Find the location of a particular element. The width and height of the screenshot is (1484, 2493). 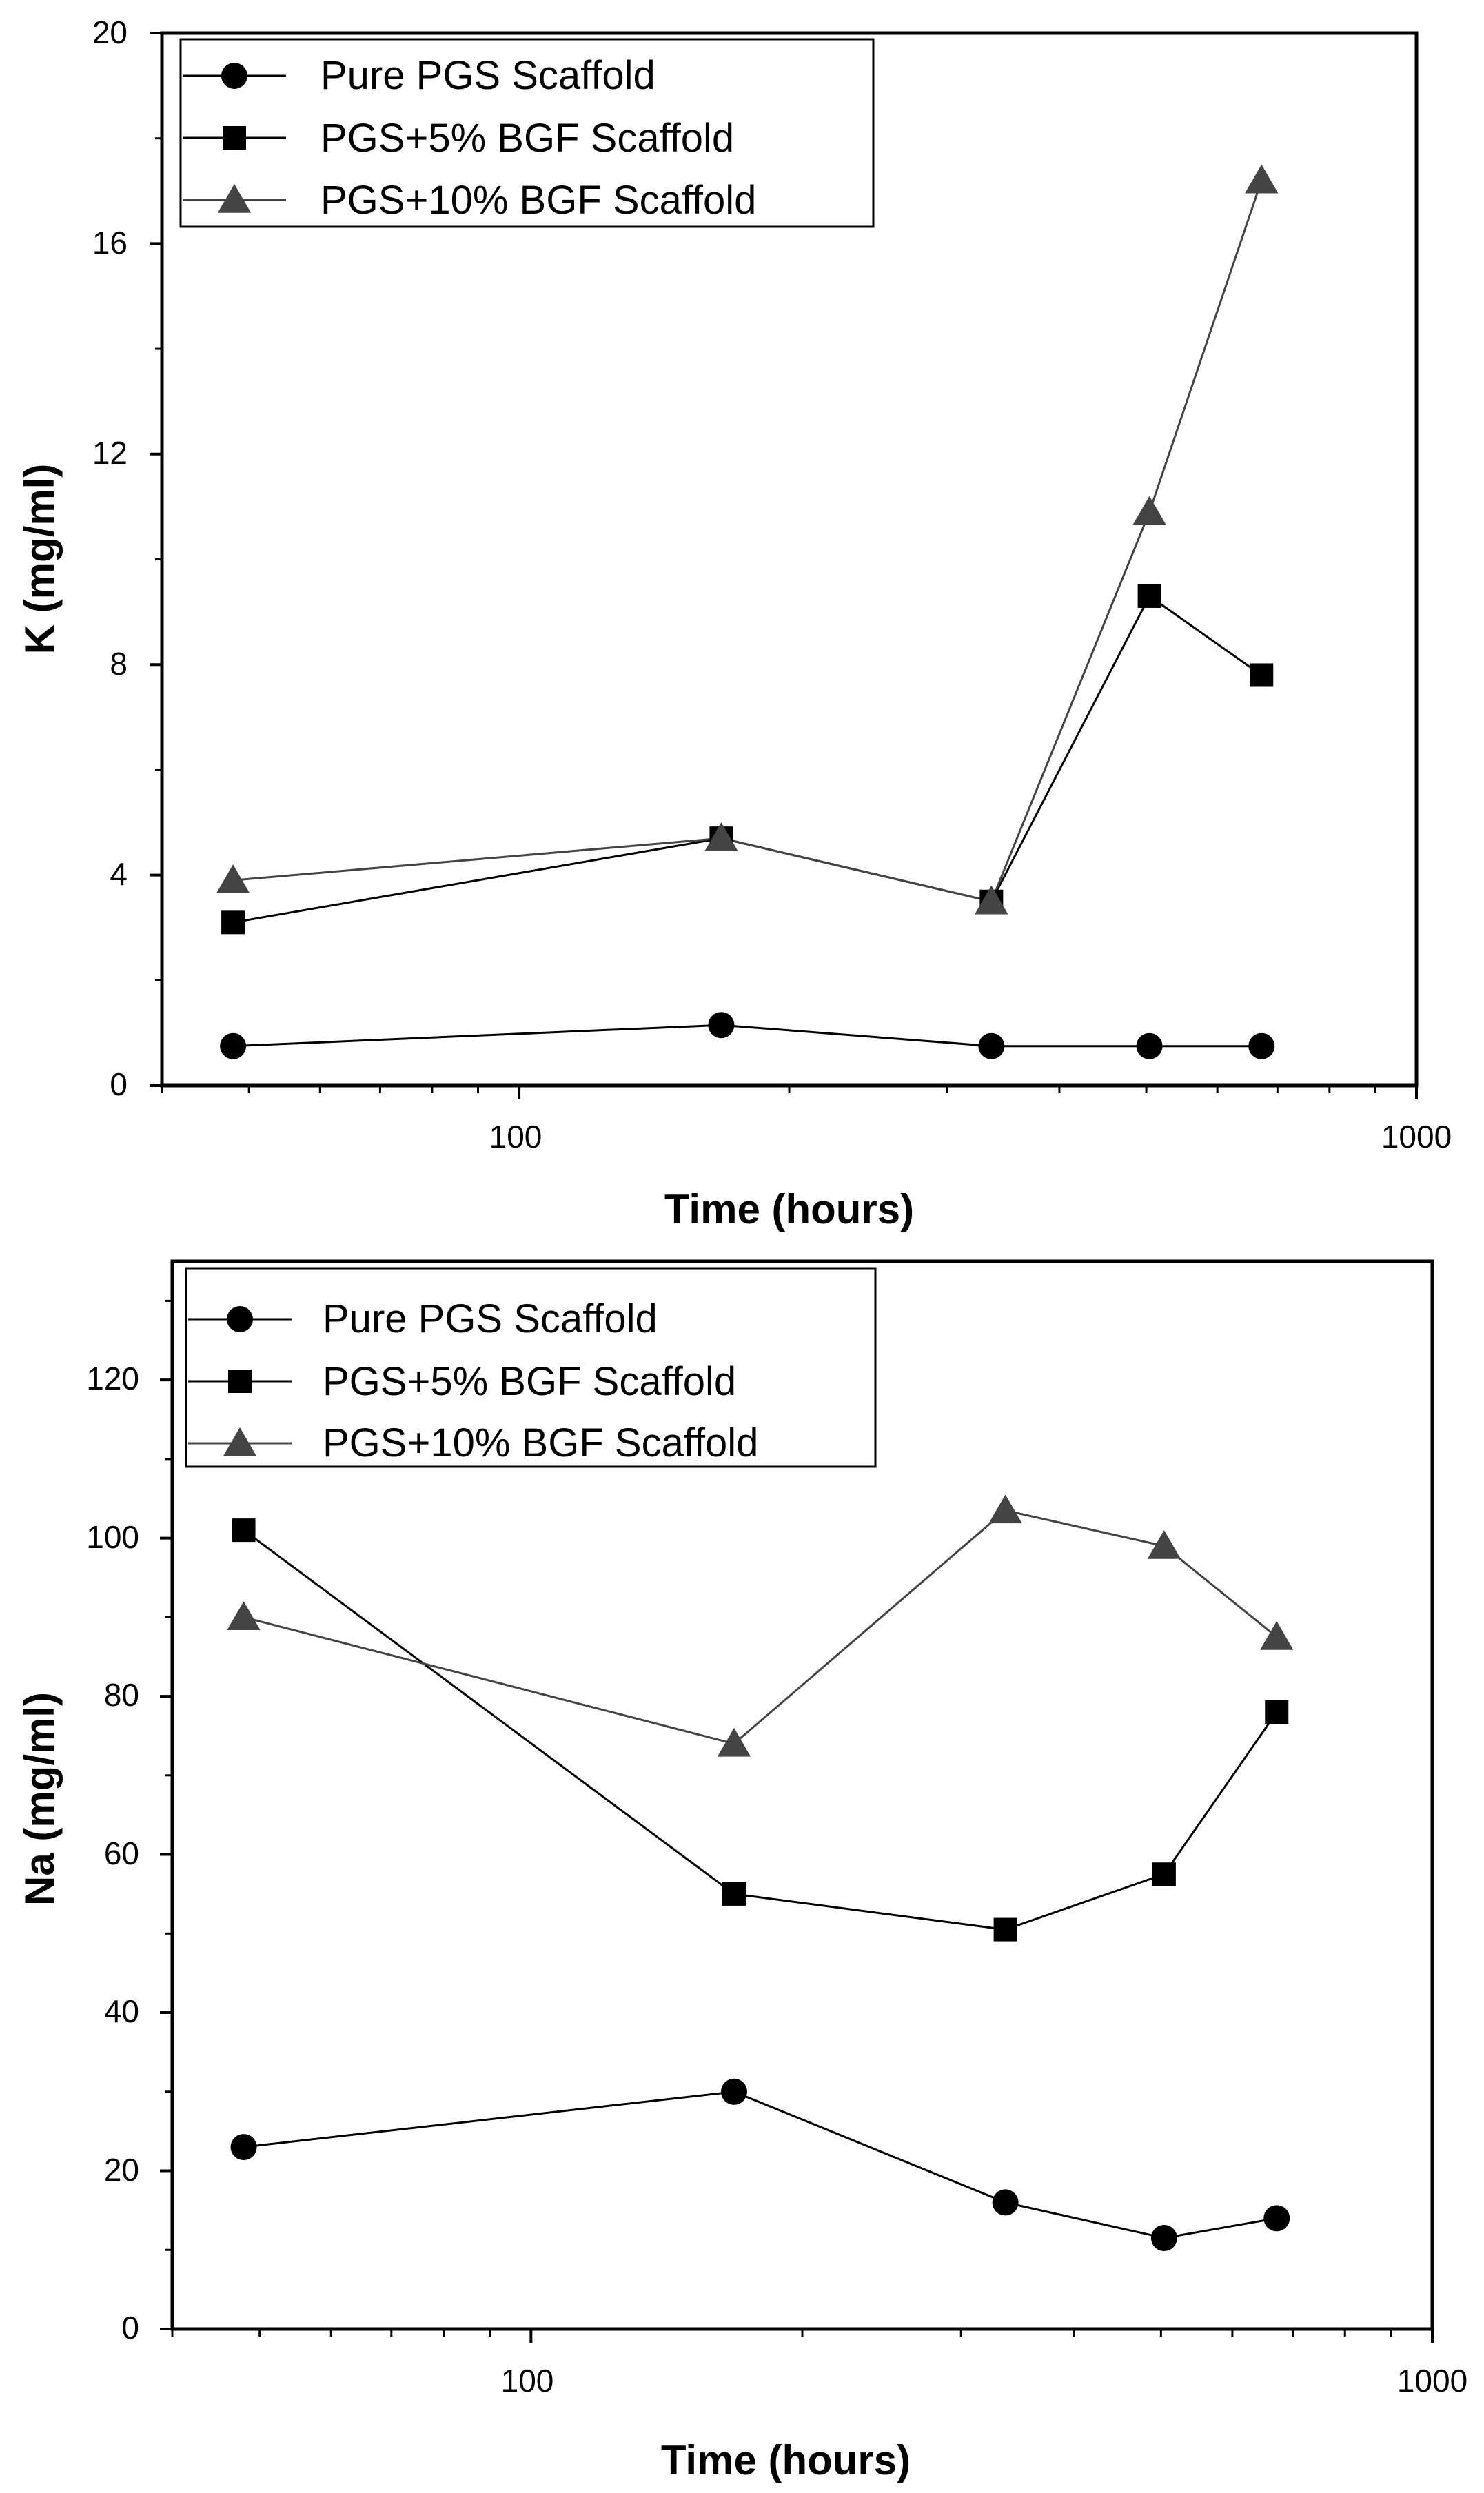

y-tick-label: 16 is located at coordinates (110, 243).